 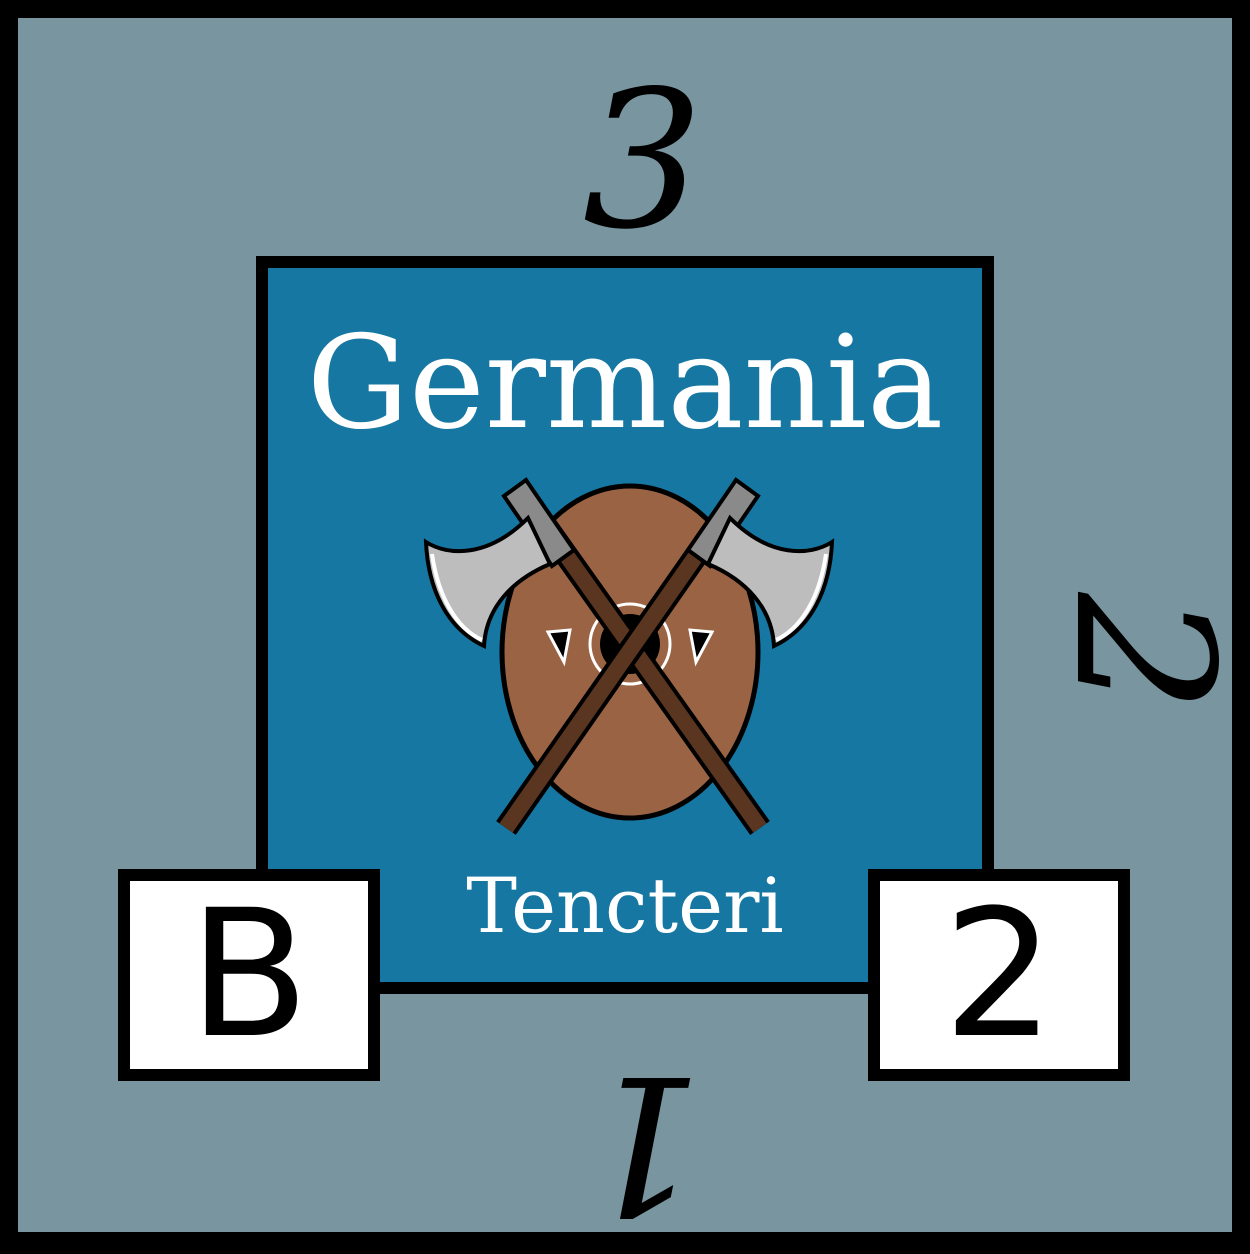 I want to click on edge-number-top: 3, so click(x=643, y=160).